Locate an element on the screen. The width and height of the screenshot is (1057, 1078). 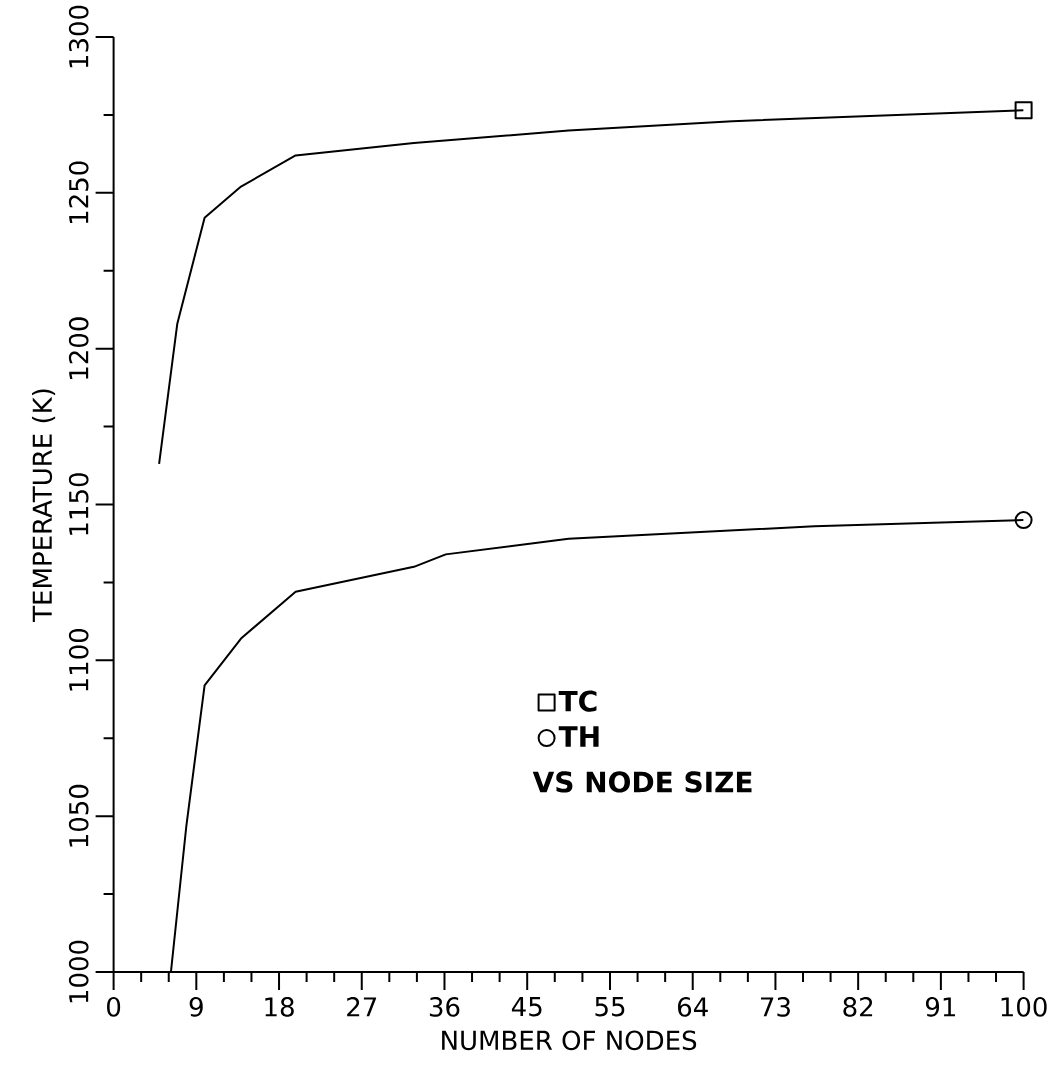
x-tick-label: 73 is located at coordinates (775, 1007).